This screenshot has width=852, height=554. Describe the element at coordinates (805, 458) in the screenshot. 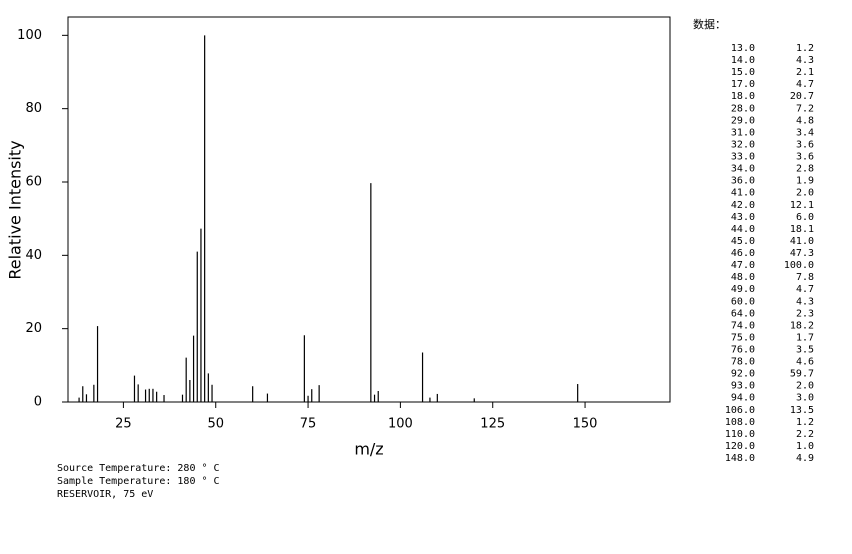

I see `table-cell: 4.9` at that location.